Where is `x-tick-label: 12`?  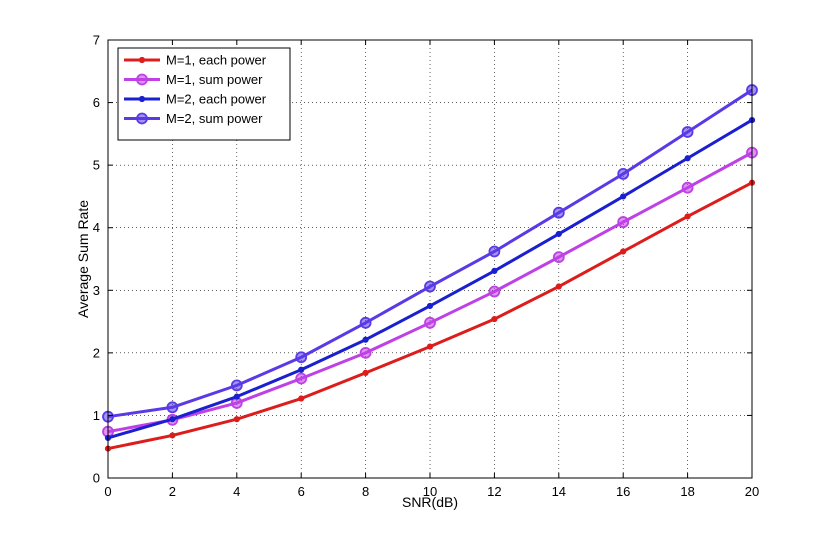 x-tick-label: 12 is located at coordinates (494, 491).